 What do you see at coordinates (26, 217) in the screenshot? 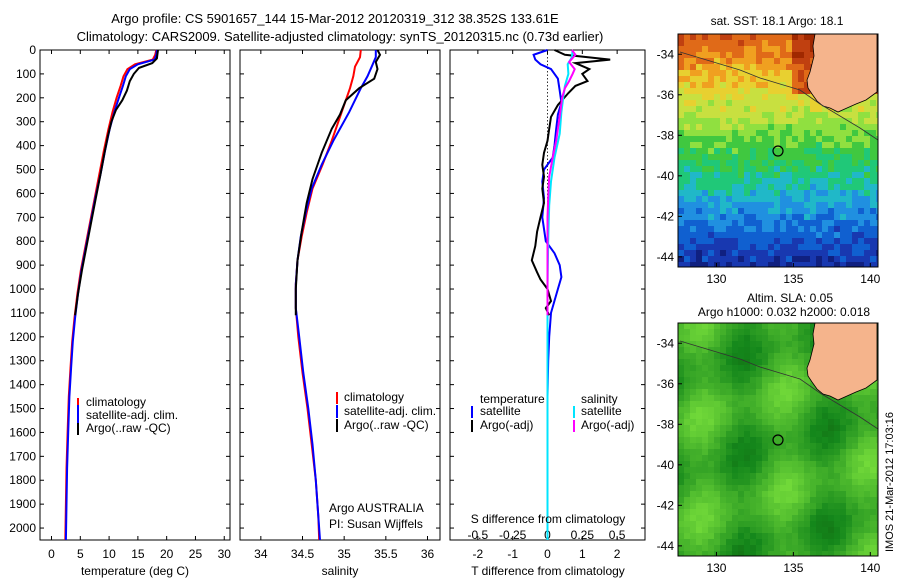
I see `depth-tick-label: 700` at bounding box center [26, 217].